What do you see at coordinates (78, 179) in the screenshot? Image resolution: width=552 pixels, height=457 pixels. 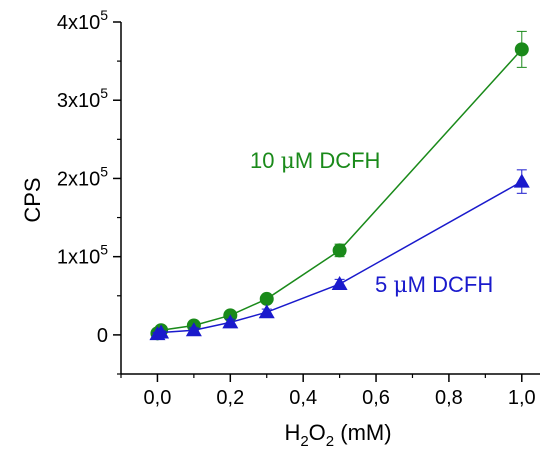 I see `y-tick-mantissa-2: 2x10` at bounding box center [78, 179].